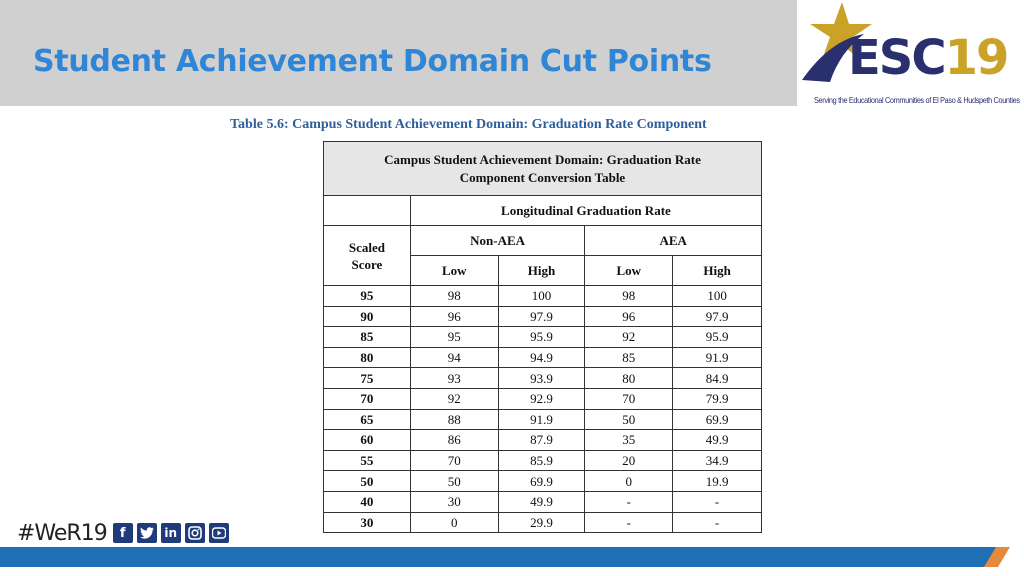  Describe the element at coordinates (454, 378) in the screenshot. I see `rate-cell: 93` at that location.